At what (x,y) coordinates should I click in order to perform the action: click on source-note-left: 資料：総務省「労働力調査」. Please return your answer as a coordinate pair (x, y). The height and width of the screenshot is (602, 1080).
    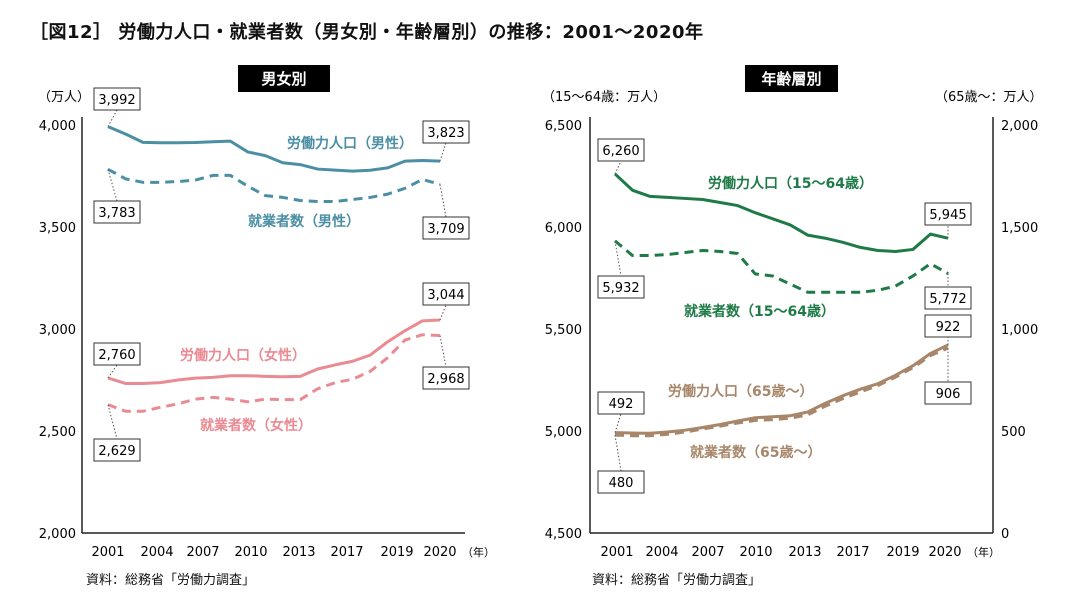
    Looking at the image, I should click on (171, 580).